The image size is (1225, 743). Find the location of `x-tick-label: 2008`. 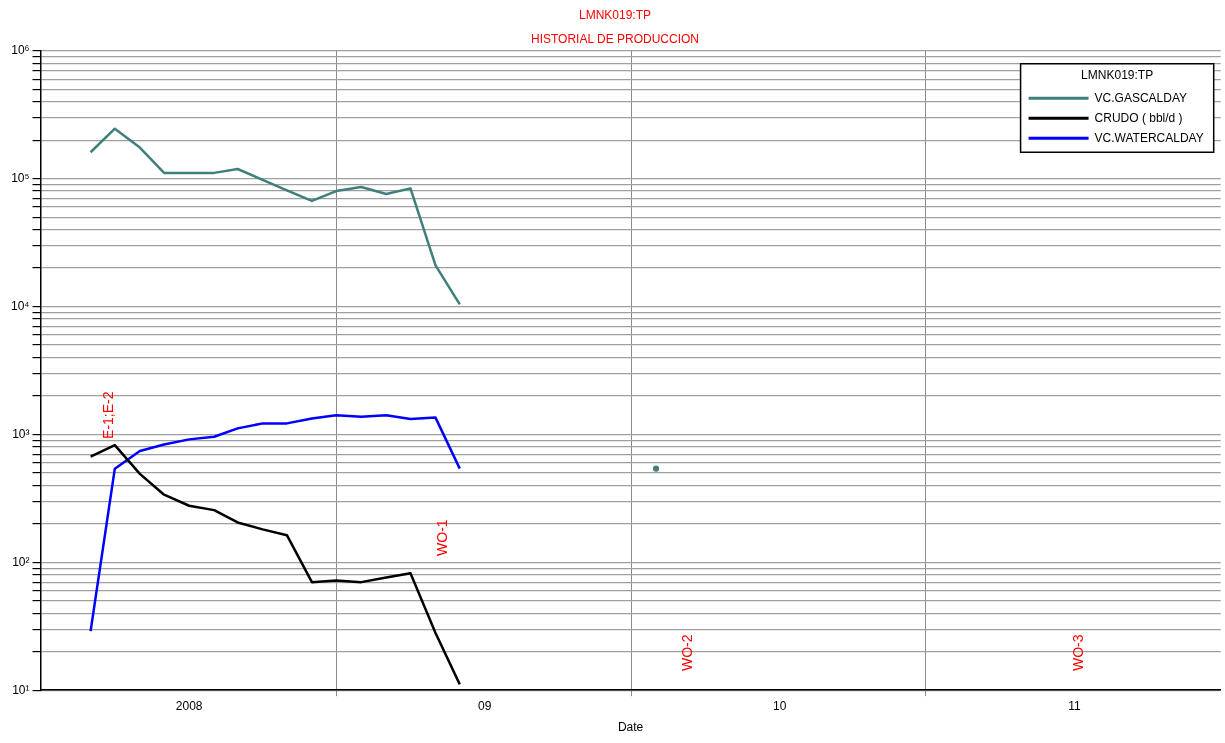

x-tick-label: 2008 is located at coordinates (189, 705).